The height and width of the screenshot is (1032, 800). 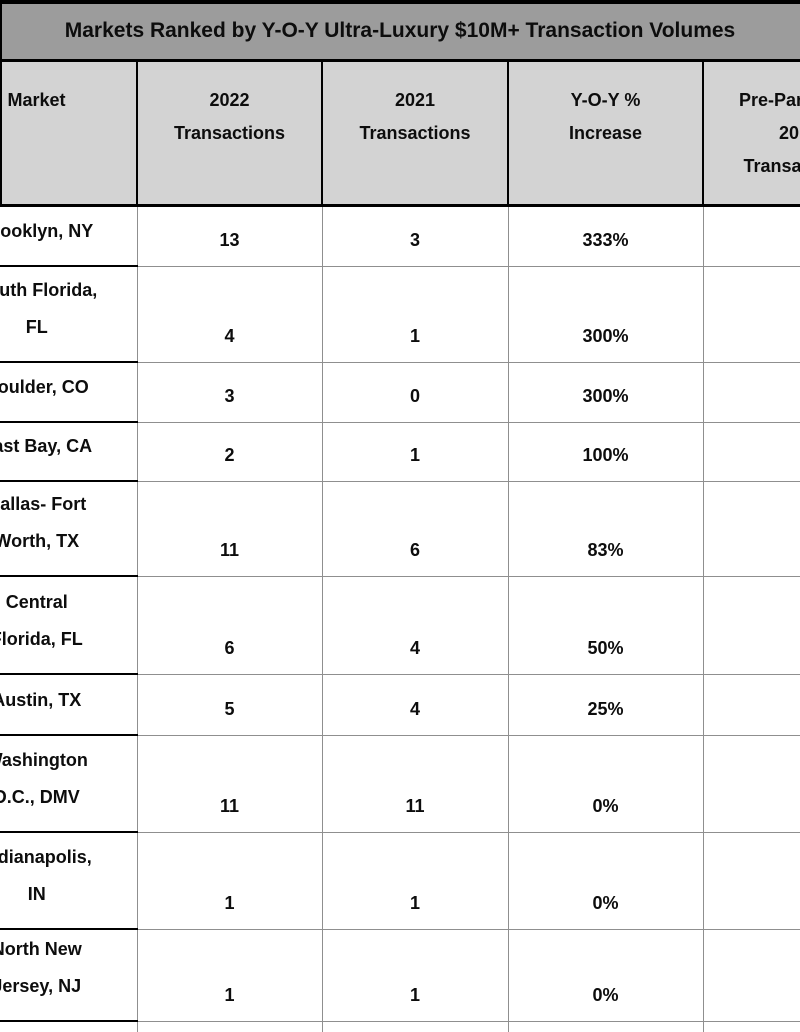 I want to click on cell-yoy-increase: 25%, so click(x=606, y=705).